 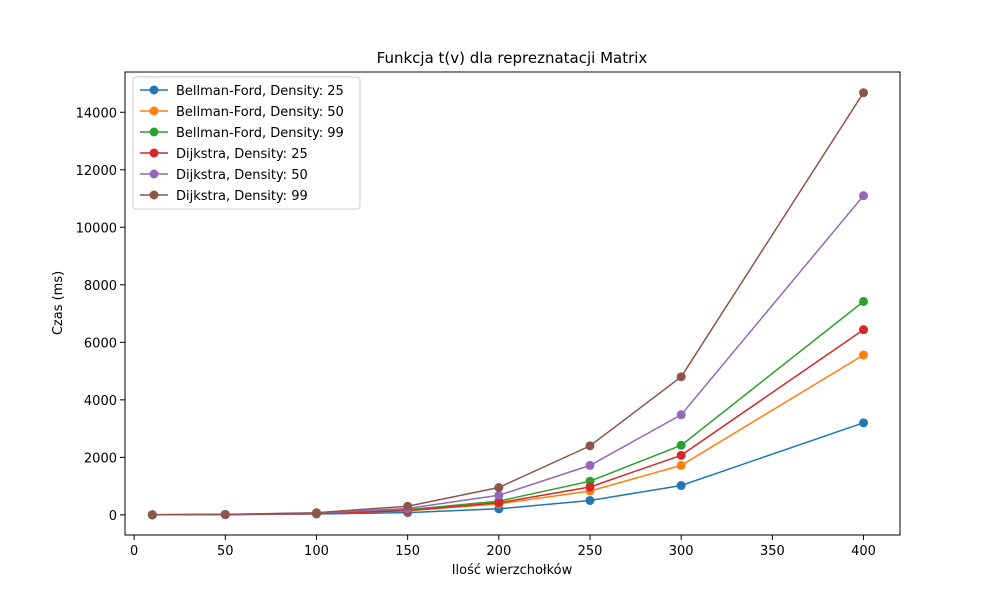 I want to click on y-tick-label: 8000, so click(x=100, y=286).